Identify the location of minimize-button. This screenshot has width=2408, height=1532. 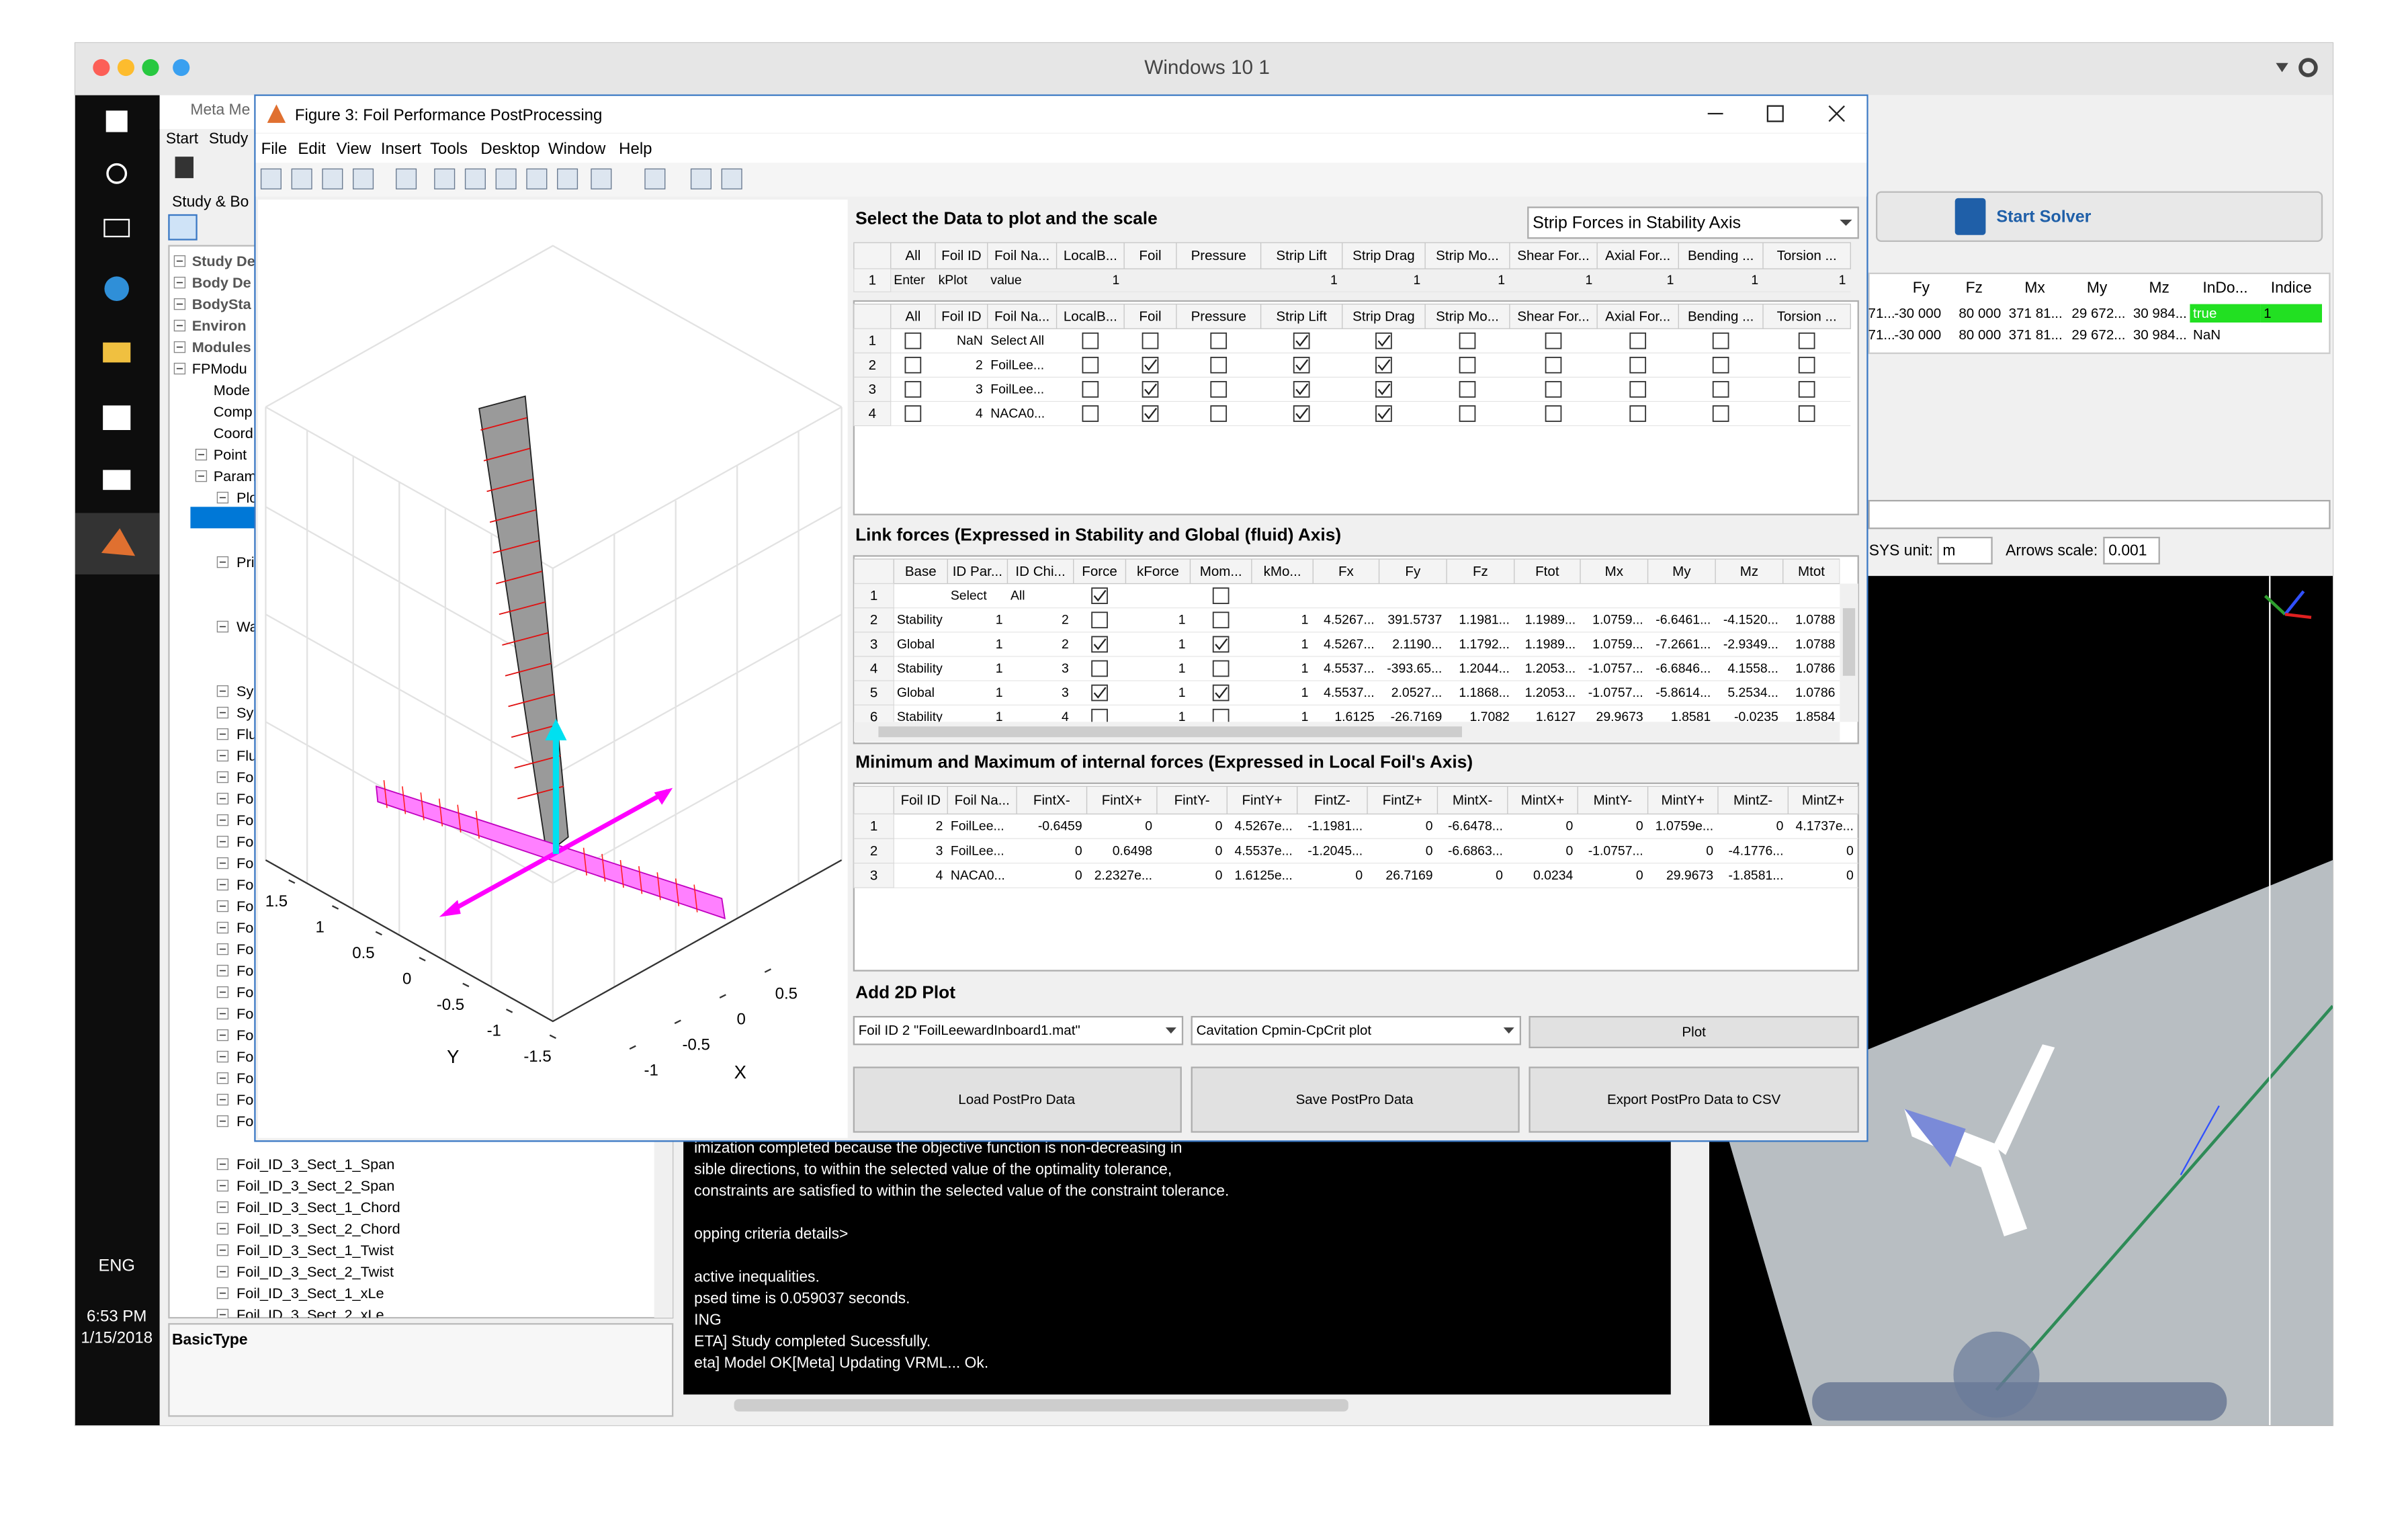
(125, 68).